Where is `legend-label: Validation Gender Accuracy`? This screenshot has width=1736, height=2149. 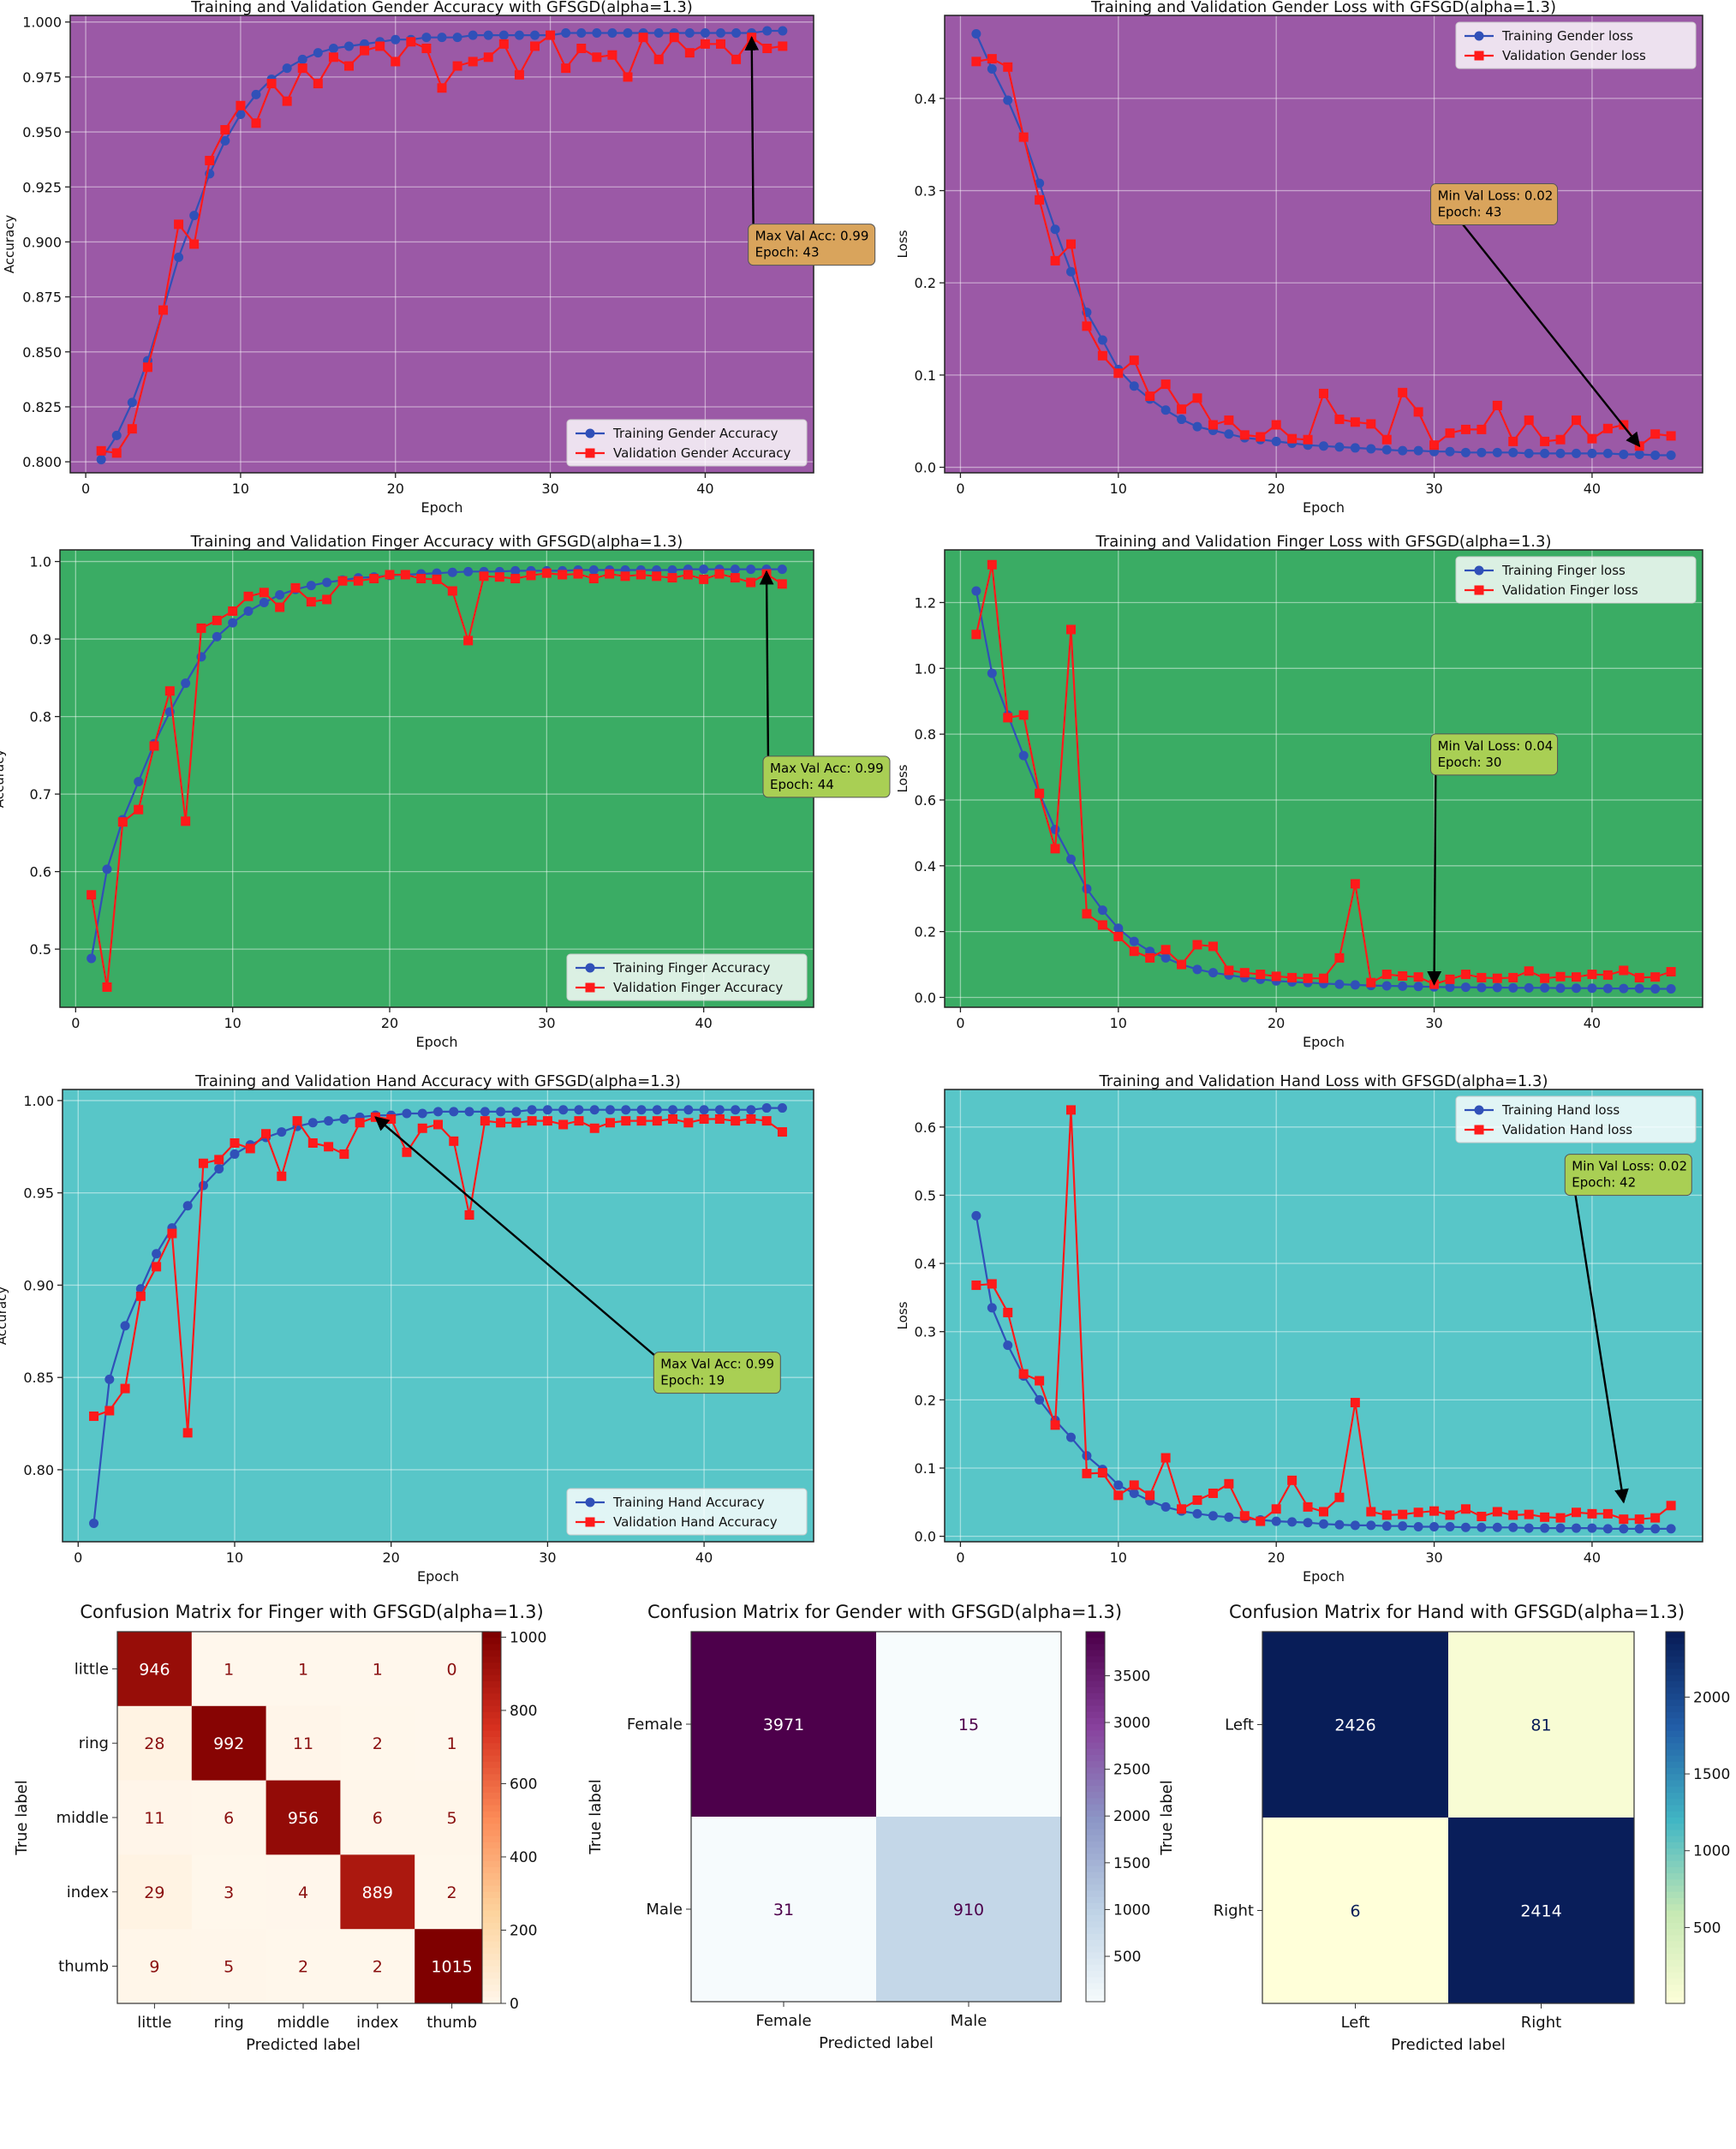 legend-label: Validation Gender Accuracy is located at coordinates (701, 453).